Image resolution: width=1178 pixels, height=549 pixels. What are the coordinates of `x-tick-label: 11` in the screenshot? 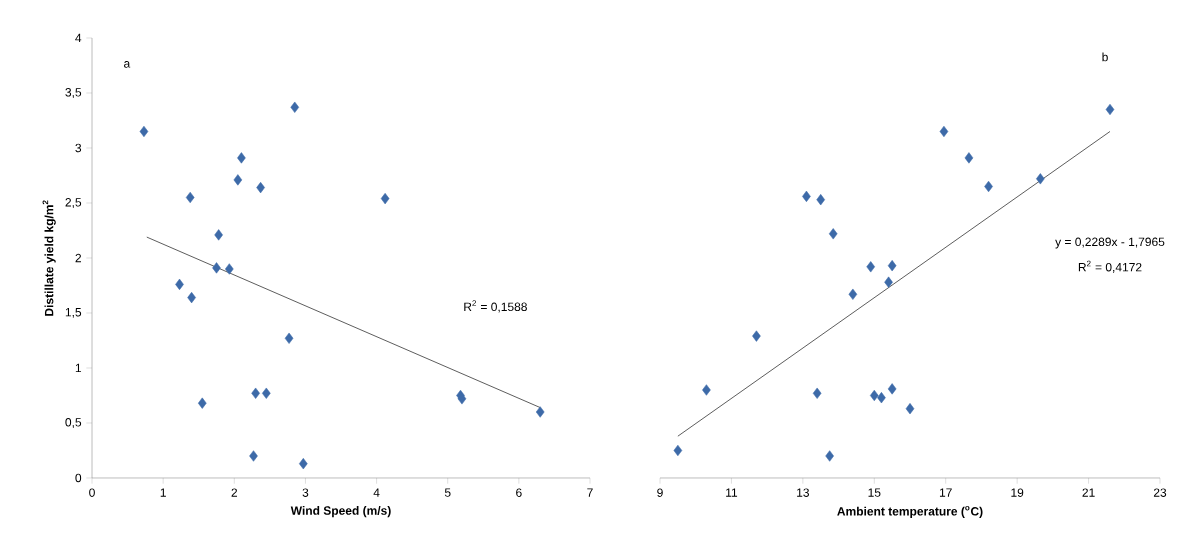 It's located at (732, 492).